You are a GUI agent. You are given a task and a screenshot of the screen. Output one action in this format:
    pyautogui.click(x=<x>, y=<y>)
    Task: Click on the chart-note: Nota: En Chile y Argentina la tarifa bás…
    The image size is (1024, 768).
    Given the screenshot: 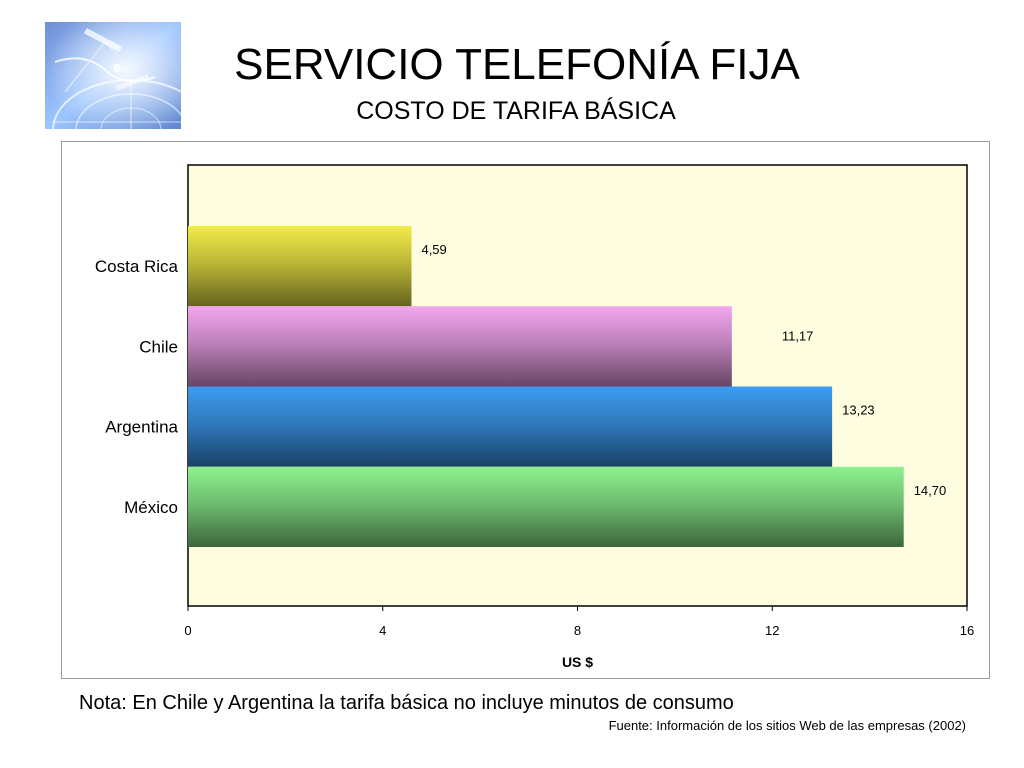 What is the action you would take?
    pyautogui.click(x=406, y=703)
    